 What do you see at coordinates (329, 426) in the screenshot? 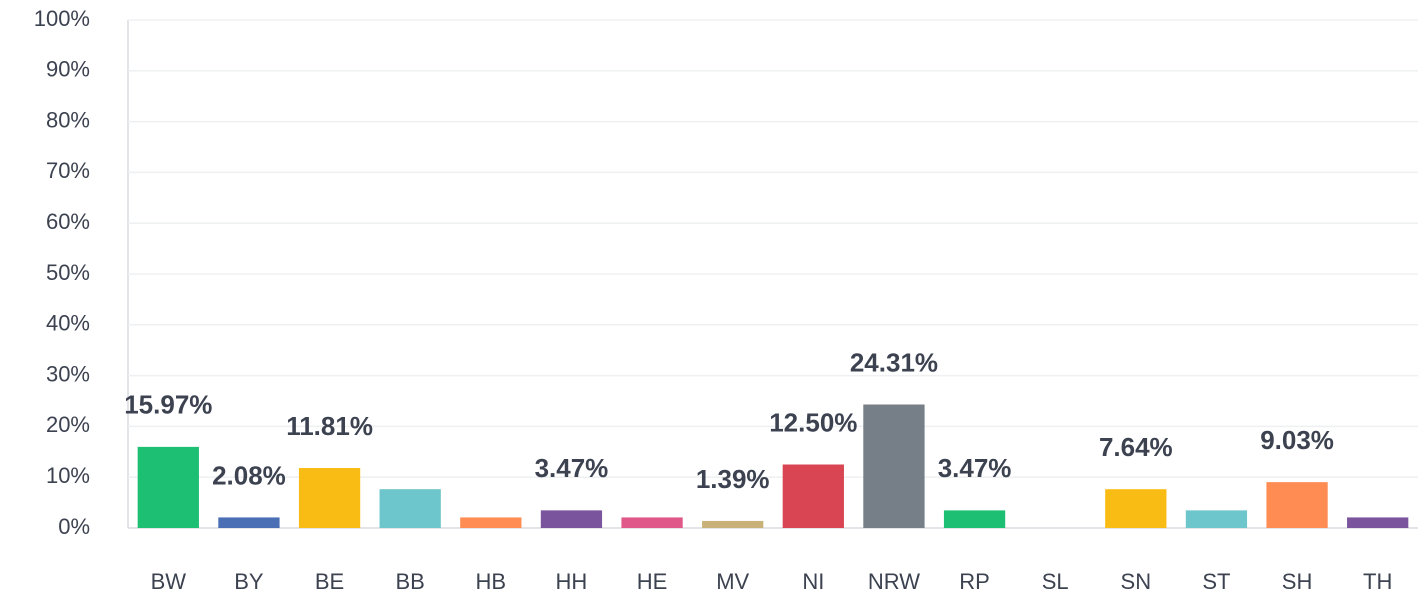
I see `value-label: 11.81%` at bounding box center [329, 426].